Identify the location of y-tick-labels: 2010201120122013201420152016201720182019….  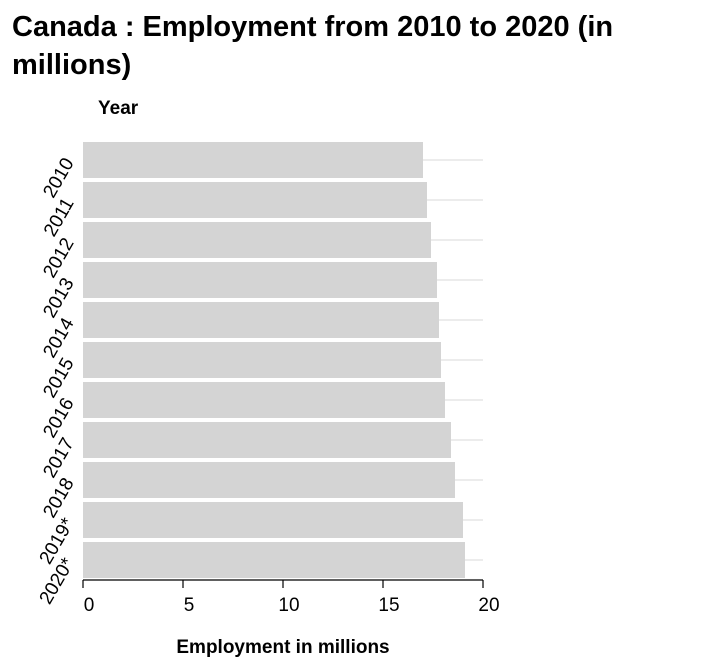
(57, 382).